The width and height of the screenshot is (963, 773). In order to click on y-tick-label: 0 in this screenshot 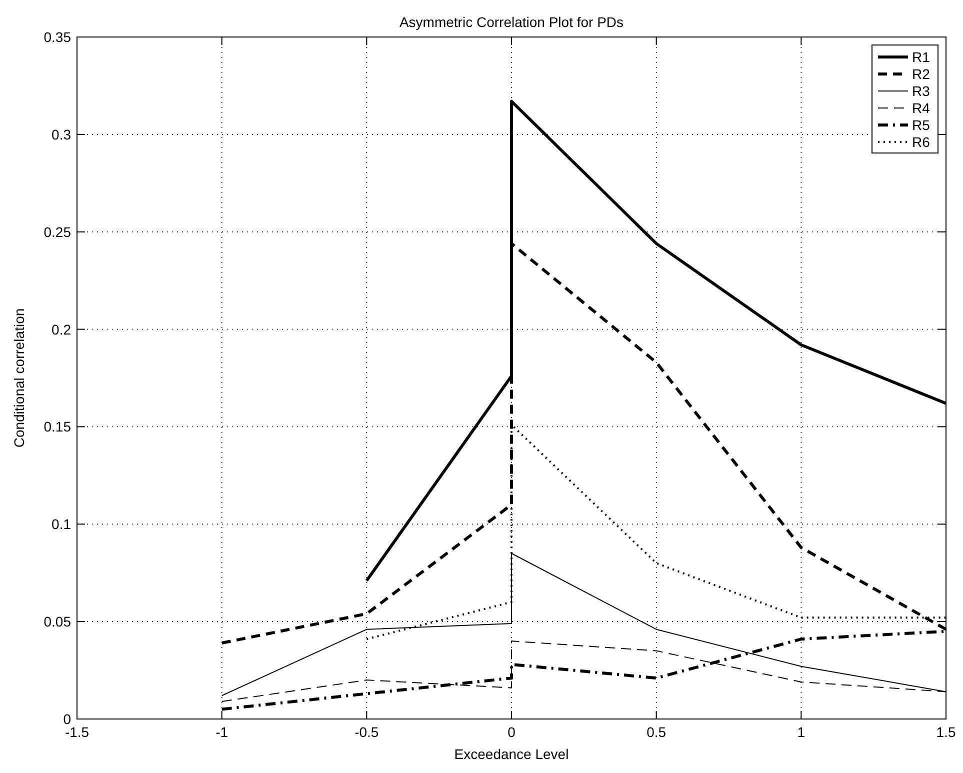, I will do `click(67, 719)`.